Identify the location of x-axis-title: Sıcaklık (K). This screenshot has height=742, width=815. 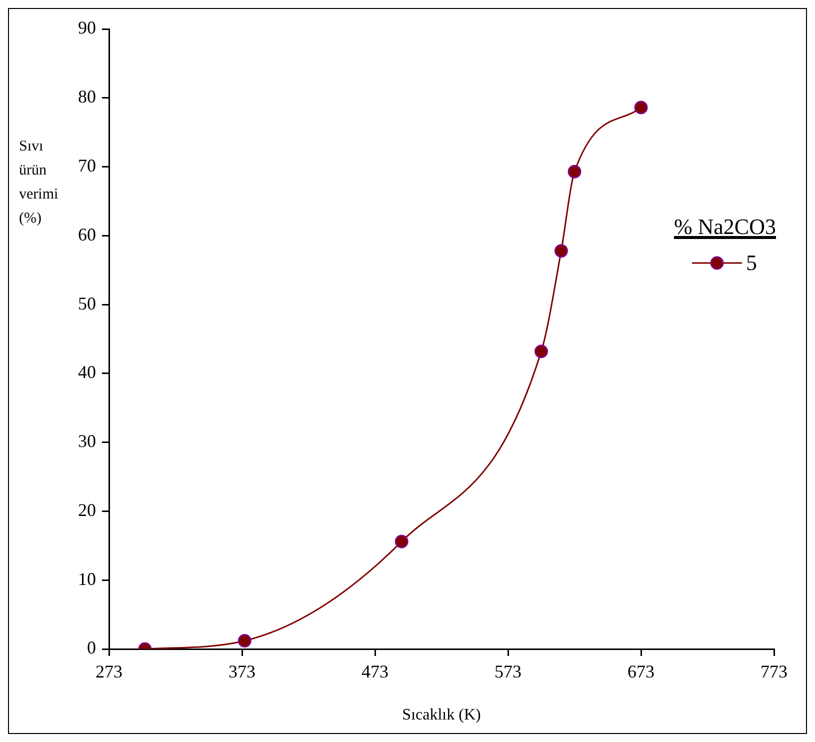
(441, 715).